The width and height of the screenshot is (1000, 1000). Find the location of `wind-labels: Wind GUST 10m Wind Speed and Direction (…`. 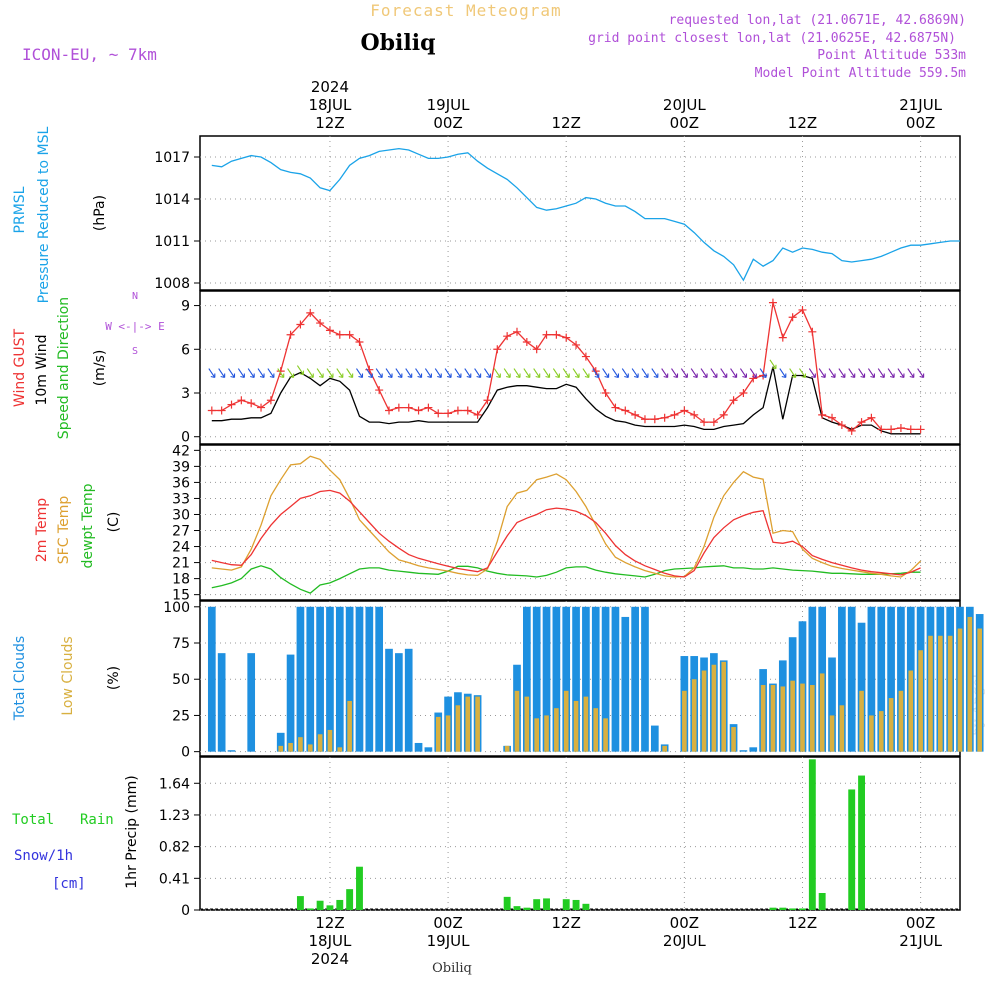

wind-labels: Wind GUST 10m Wind Speed and Direction (… is located at coordinates (88, 365).